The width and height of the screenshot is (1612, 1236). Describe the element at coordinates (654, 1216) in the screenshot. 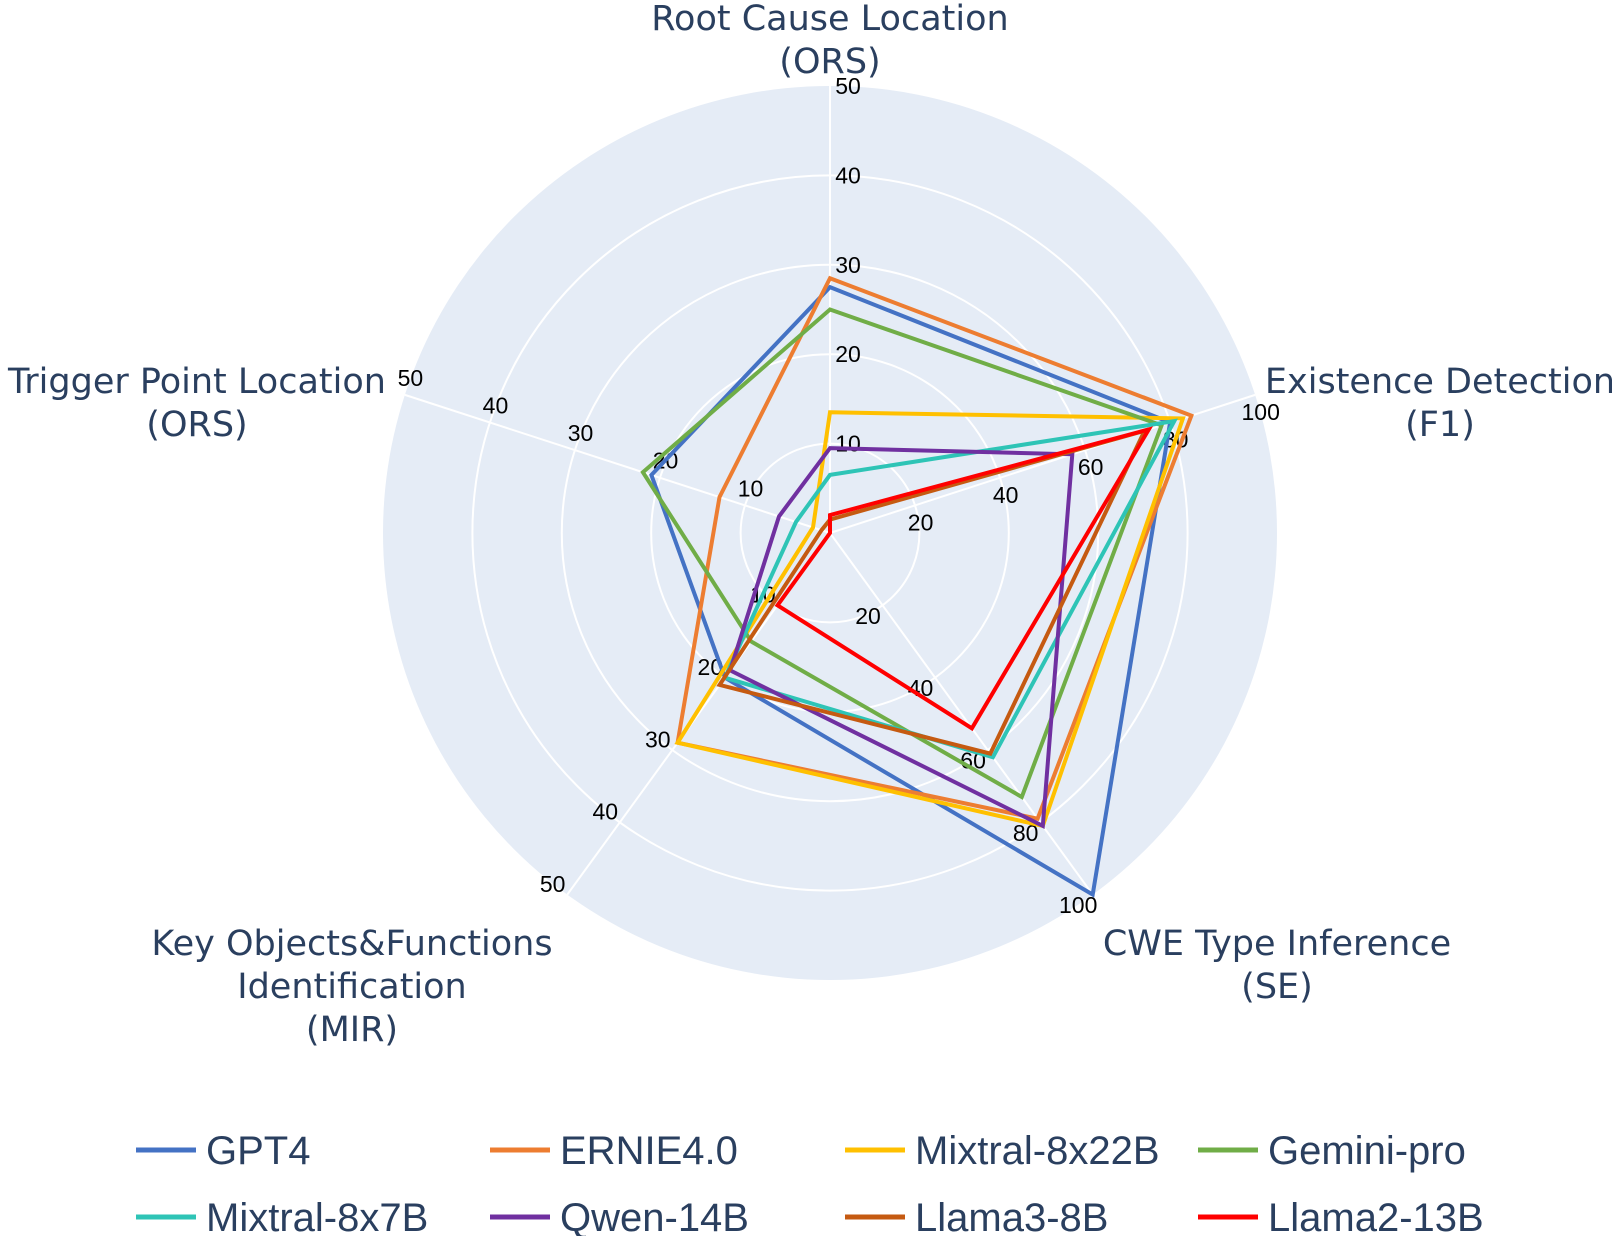

I see `legend-label: Qwen-14B` at that location.